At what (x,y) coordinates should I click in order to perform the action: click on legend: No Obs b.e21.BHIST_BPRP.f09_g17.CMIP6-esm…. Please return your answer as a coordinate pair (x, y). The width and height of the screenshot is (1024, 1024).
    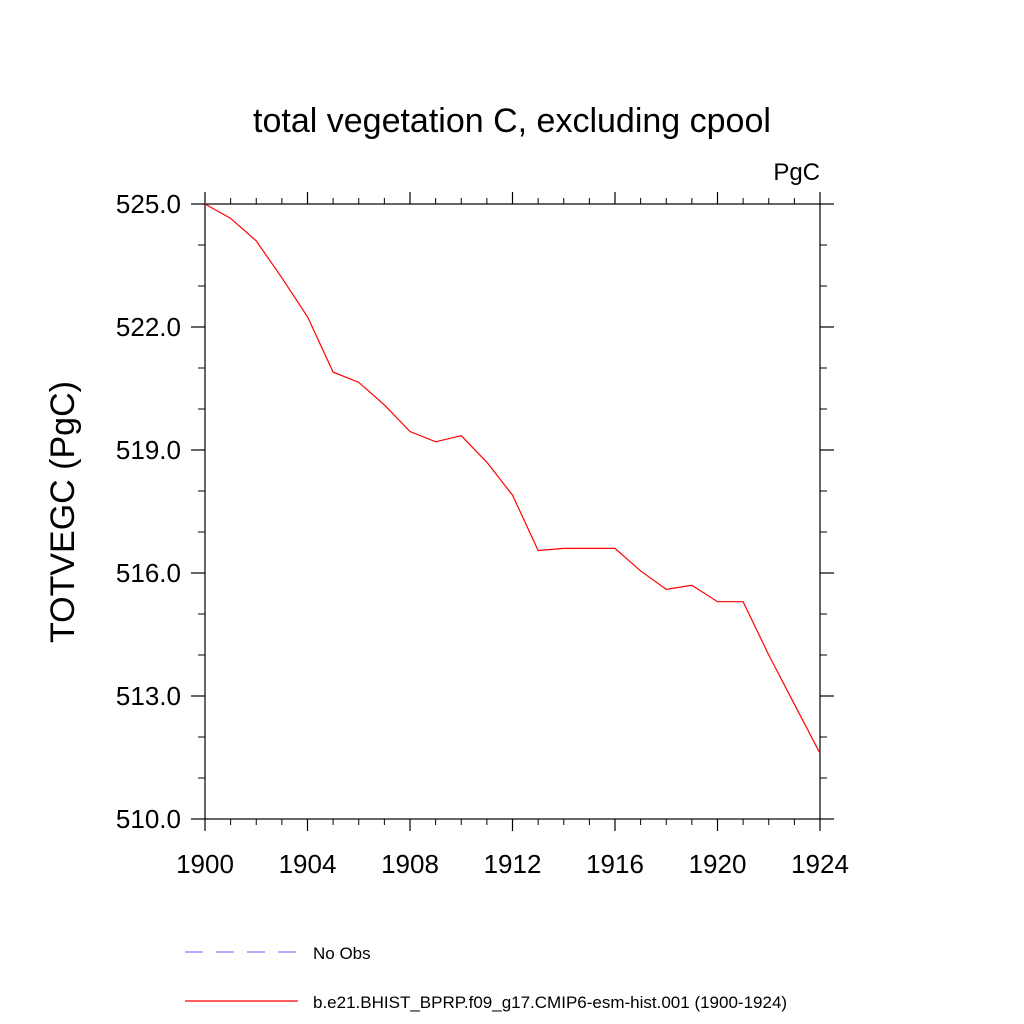
    Looking at the image, I should click on (486, 978).